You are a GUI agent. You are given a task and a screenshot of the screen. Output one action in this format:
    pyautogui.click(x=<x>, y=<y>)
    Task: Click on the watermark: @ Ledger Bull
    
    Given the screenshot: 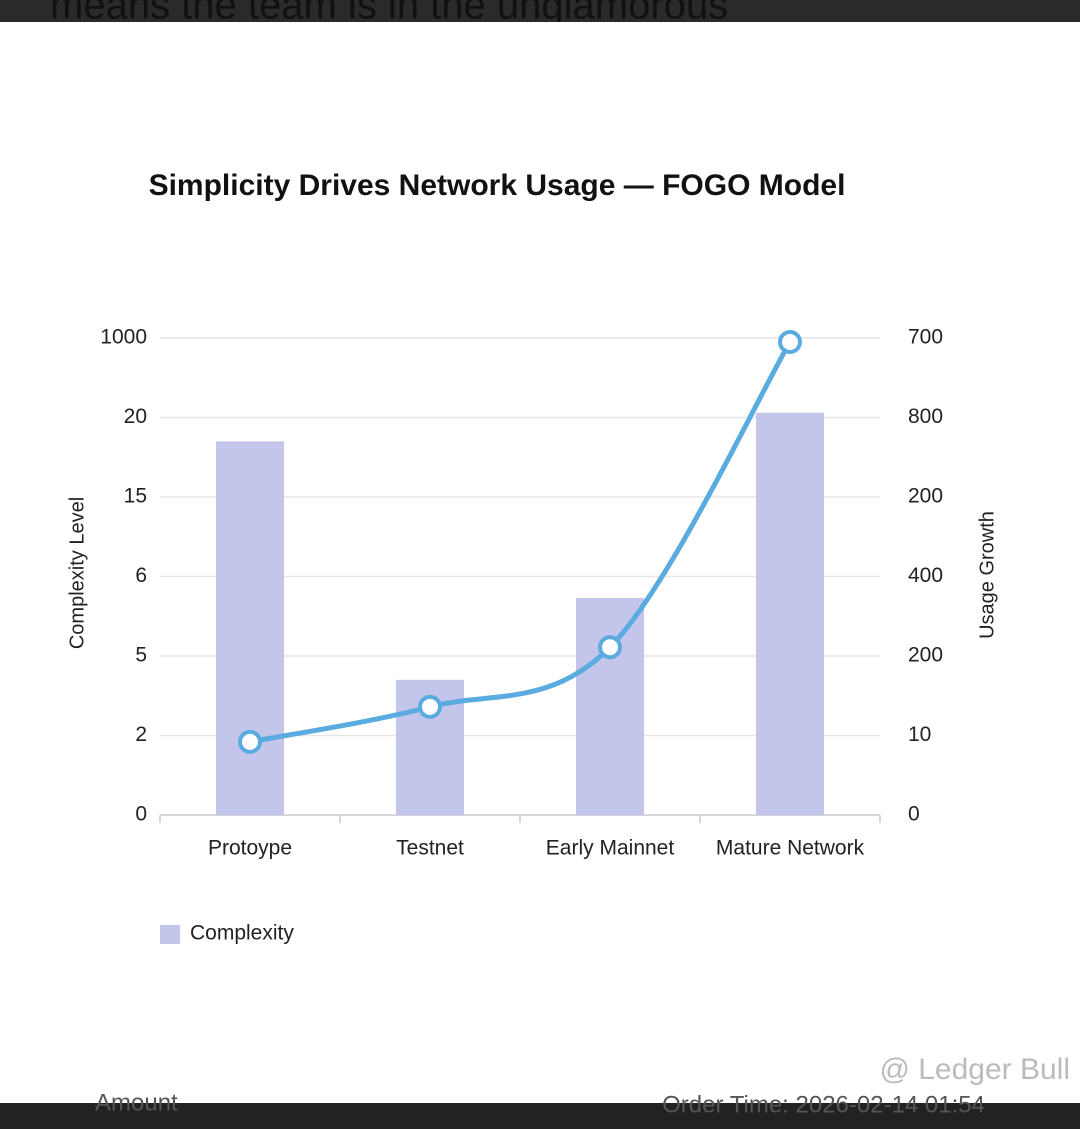 What is the action you would take?
    pyautogui.click(x=974, y=1069)
    